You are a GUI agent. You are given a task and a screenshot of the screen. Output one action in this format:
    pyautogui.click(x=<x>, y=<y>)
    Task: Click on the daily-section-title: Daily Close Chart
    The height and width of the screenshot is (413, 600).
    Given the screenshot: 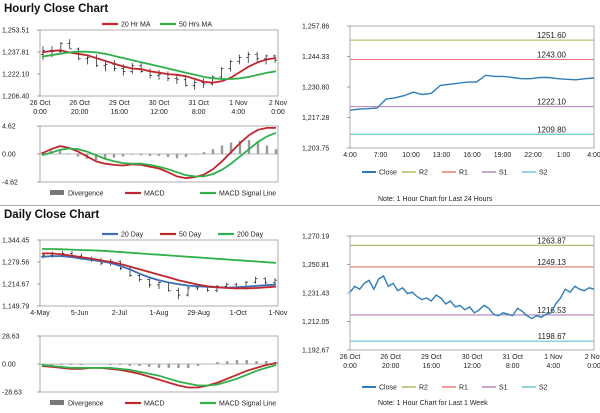 What is the action you would take?
    pyautogui.click(x=52, y=215)
    